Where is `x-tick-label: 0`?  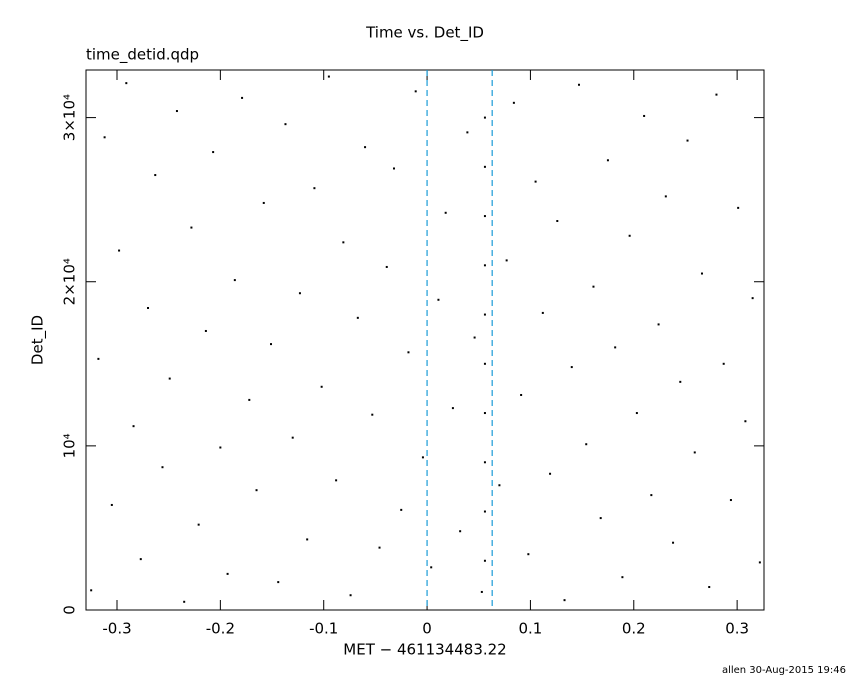 x-tick-label: 0 is located at coordinates (427, 629).